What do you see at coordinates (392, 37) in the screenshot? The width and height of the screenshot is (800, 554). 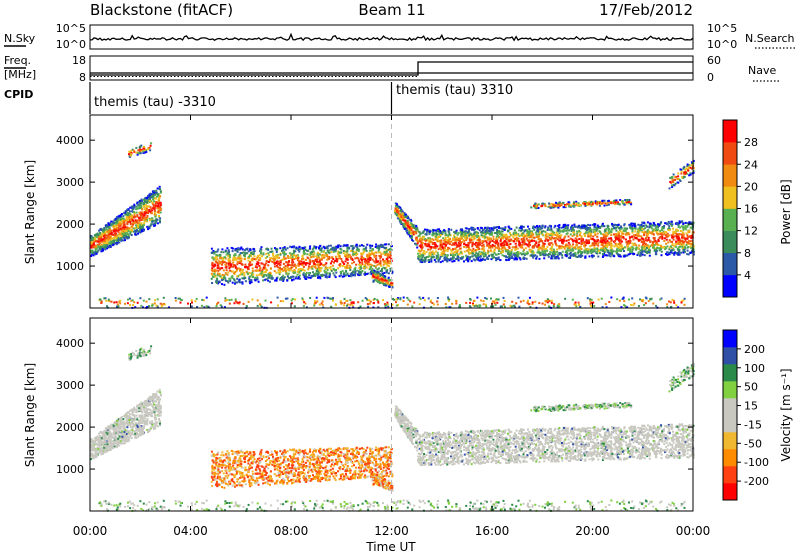 I see `noise-sky-line` at bounding box center [392, 37].